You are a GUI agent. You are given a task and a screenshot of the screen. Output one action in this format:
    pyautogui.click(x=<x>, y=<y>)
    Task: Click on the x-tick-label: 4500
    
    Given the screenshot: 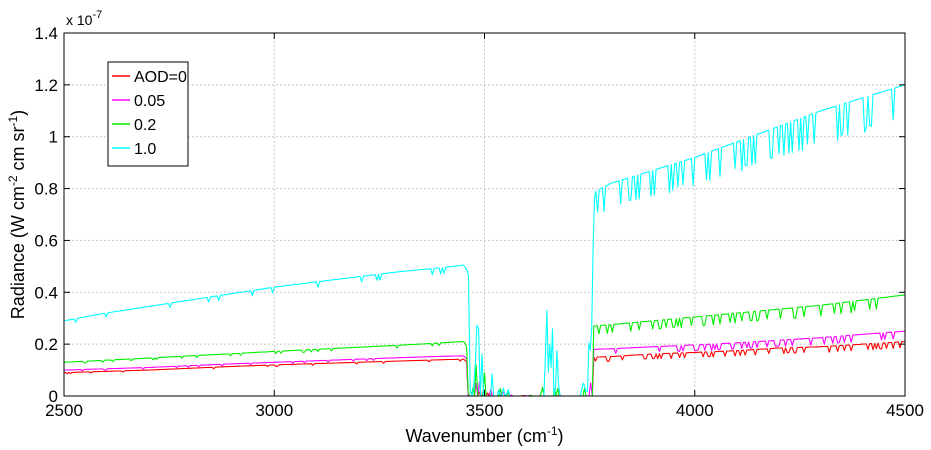 What is the action you would take?
    pyautogui.click(x=905, y=410)
    